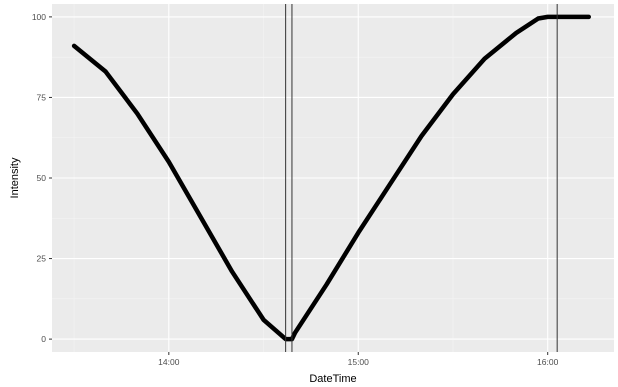  What do you see at coordinates (332, 379) in the screenshot?
I see `x-axis-title: DateTime` at bounding box center [332, 379].